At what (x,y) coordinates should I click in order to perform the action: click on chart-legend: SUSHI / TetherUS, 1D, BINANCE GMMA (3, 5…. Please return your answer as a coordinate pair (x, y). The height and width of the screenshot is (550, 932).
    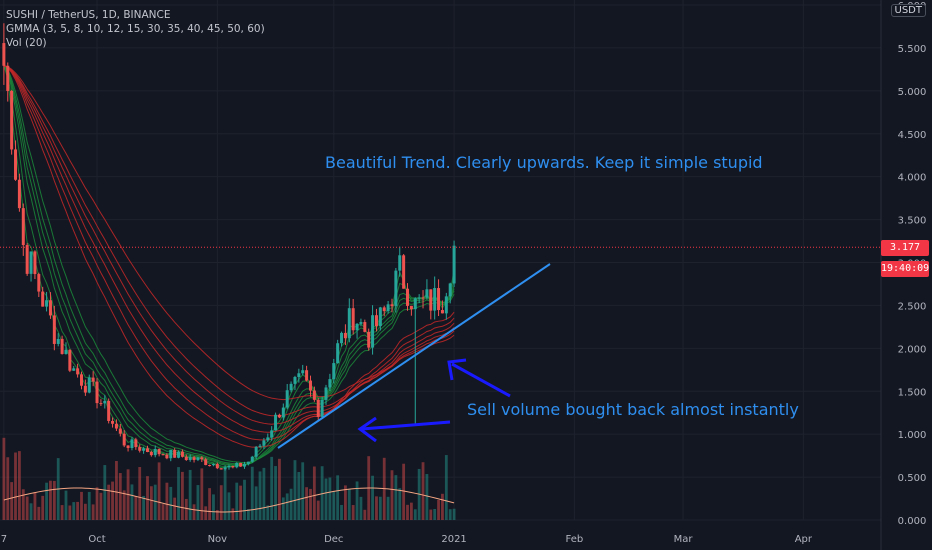
    Looking at the image, I should click on (135, 29).